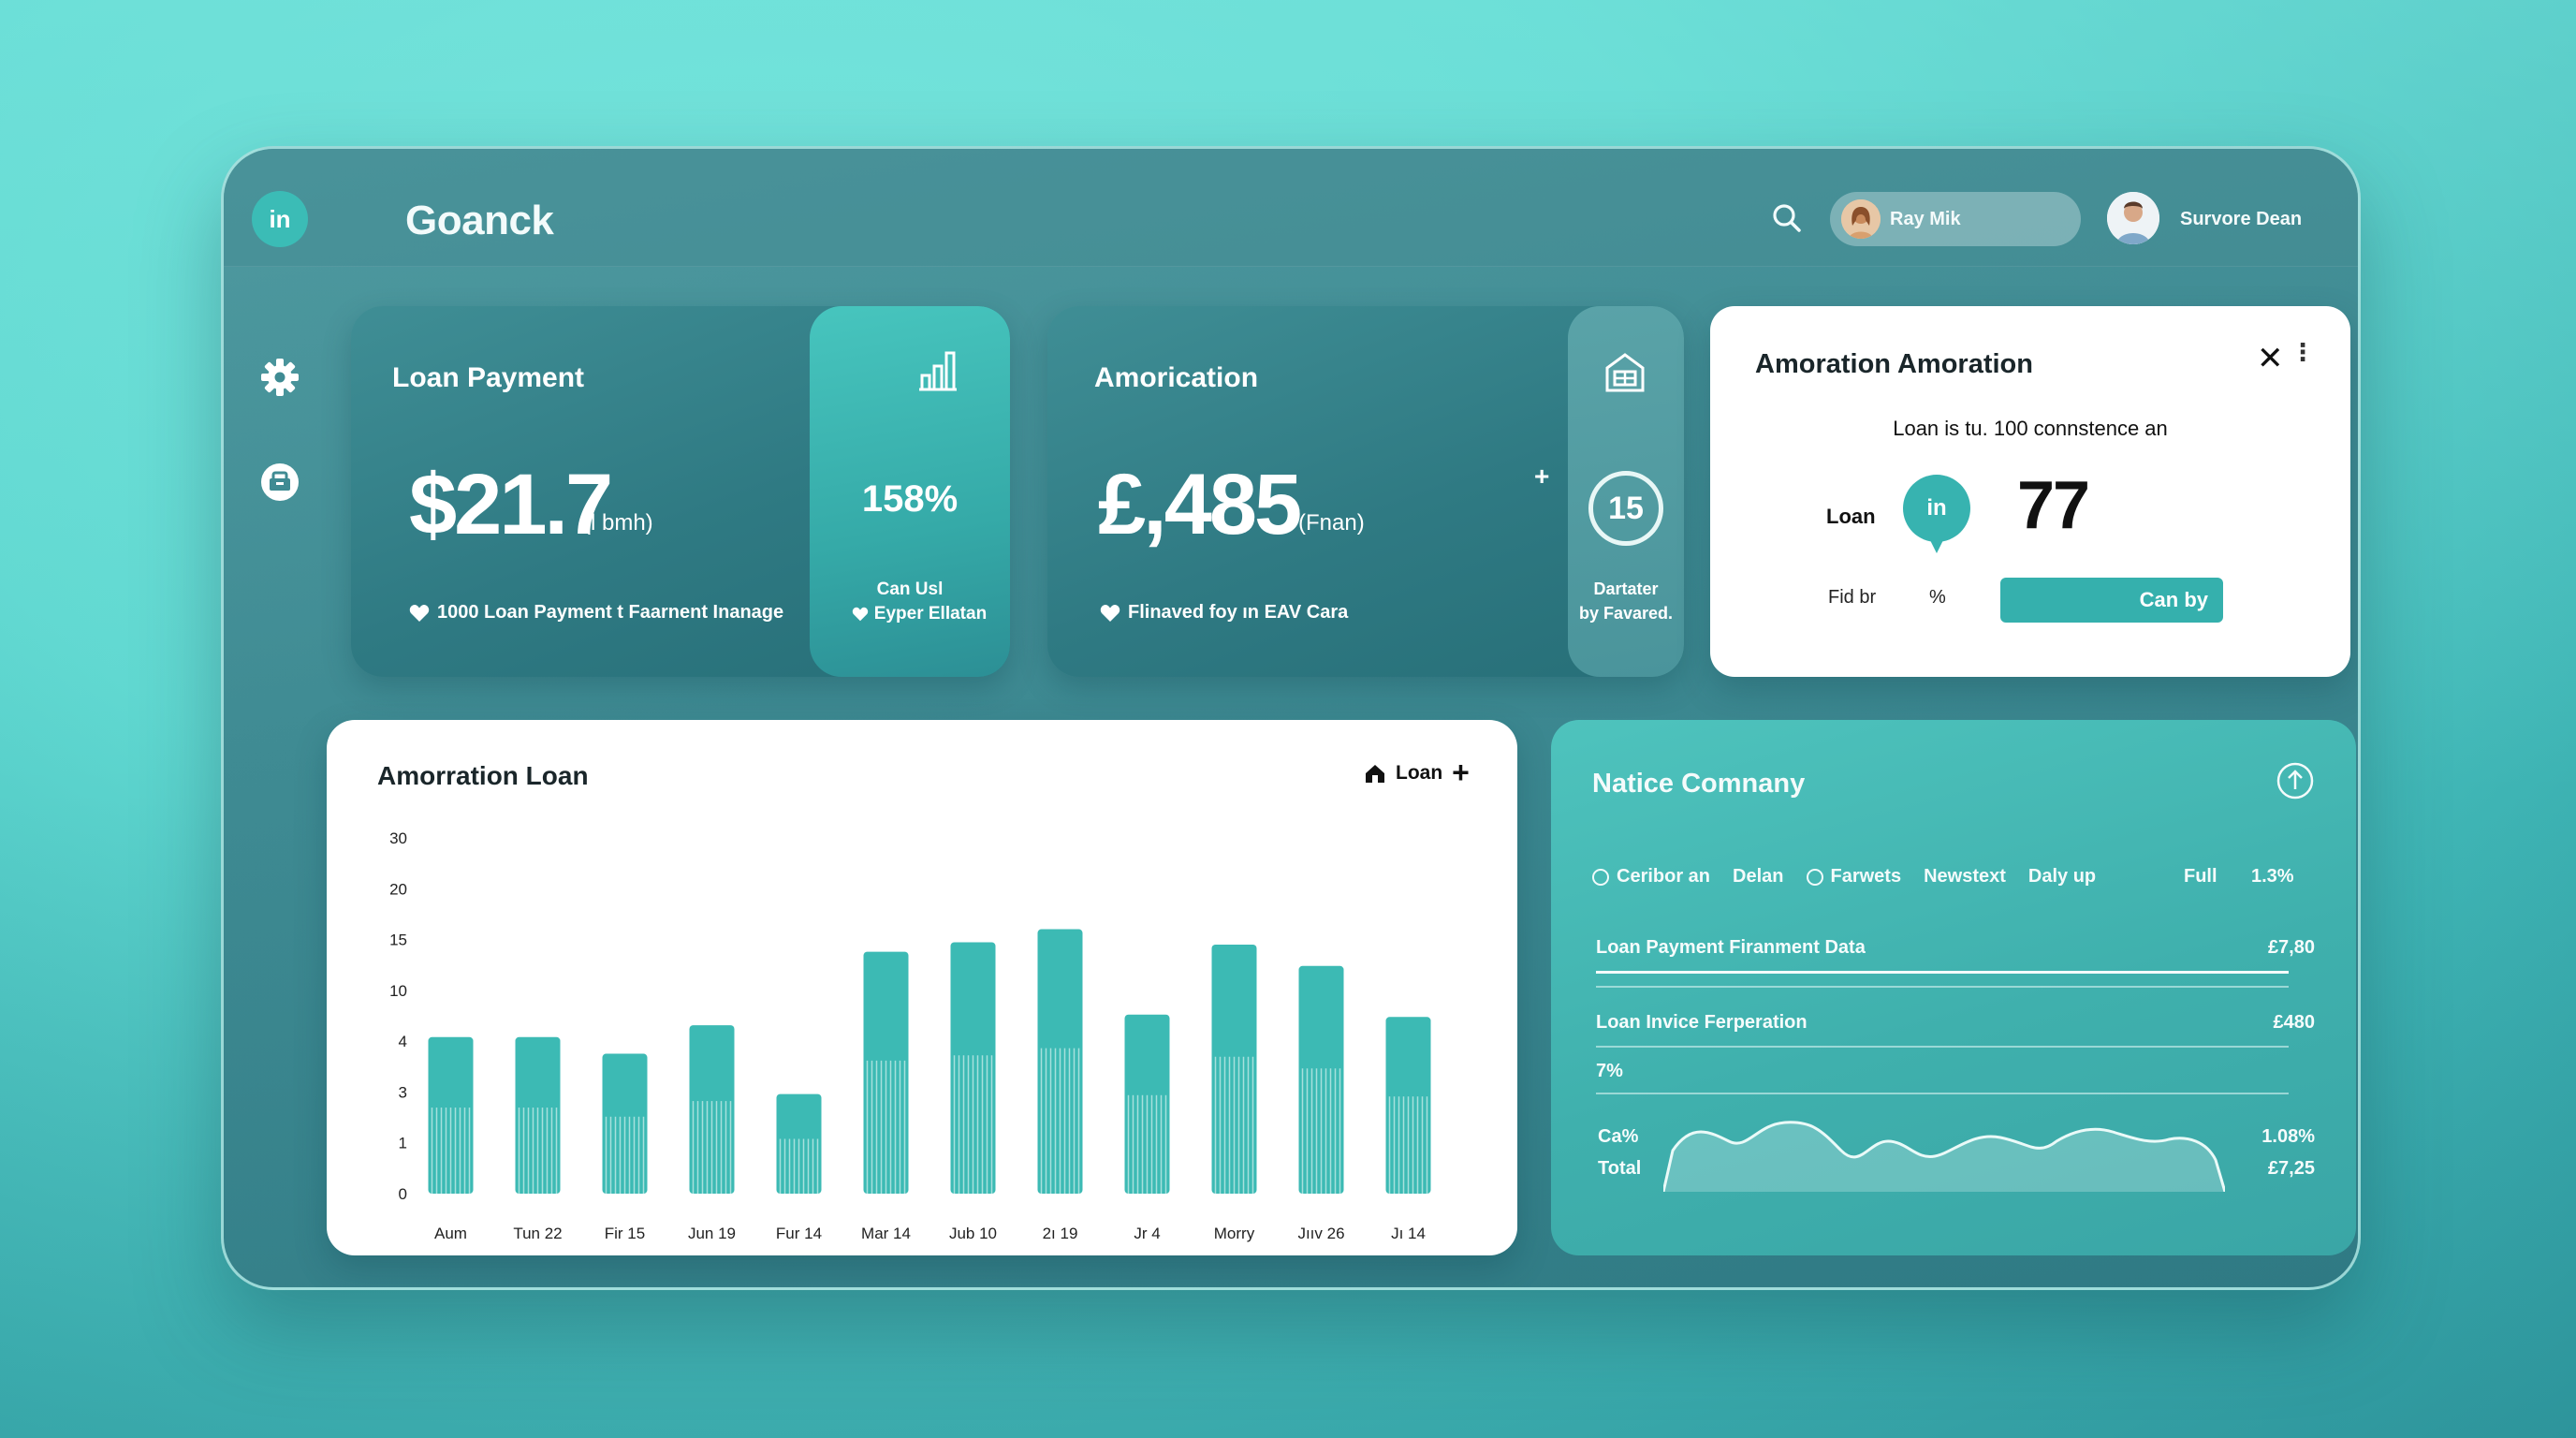 Image resolution: width=2576 pixels, height=1438 pixels. What do you see at coordinates (1618, 1136) in the screenshot?
I see `ca-label: Ca%` at bounding box center [1618, 1136].